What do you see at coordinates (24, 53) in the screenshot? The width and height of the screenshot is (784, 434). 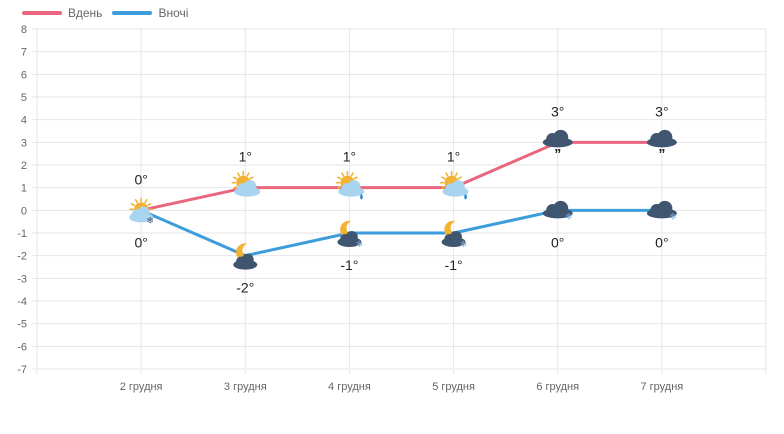 I see `y-tick-label: 7` at bounding box center [24, 53].